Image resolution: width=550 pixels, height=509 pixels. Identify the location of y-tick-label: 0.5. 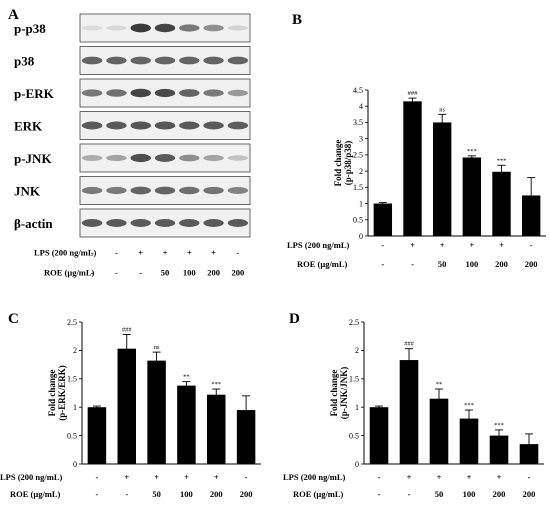
(358, 220).